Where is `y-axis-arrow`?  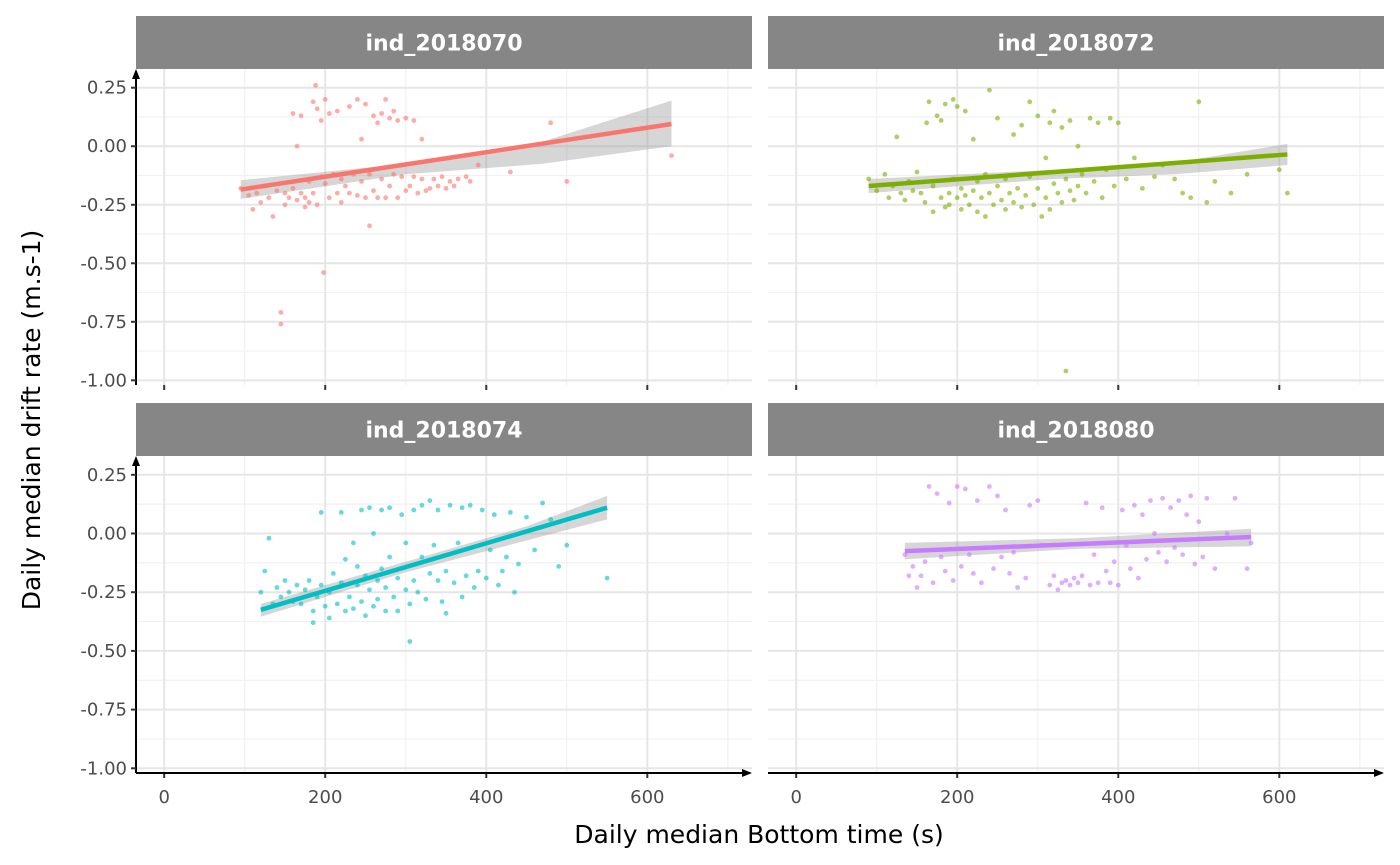
y-axis-arrow is located at coordinates (136, 74).